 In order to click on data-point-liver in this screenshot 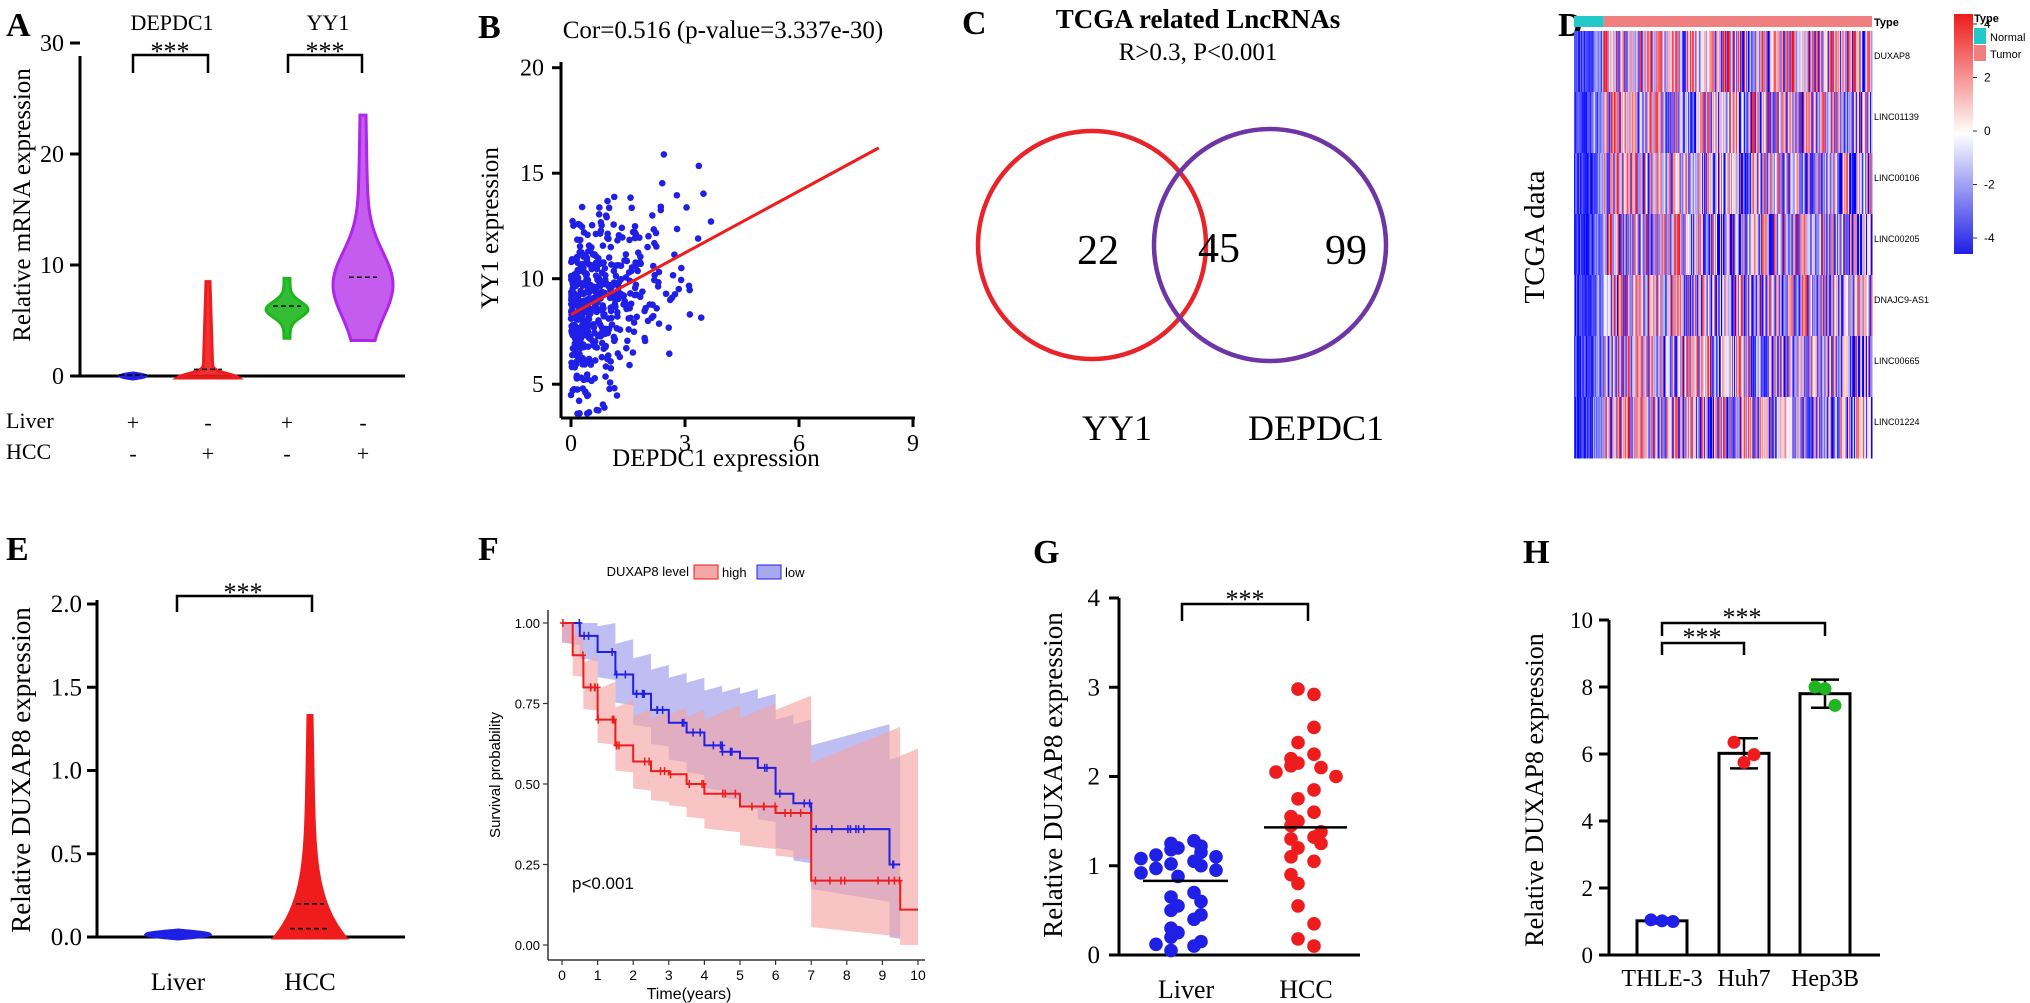, I will do `click(1141, 873)`.